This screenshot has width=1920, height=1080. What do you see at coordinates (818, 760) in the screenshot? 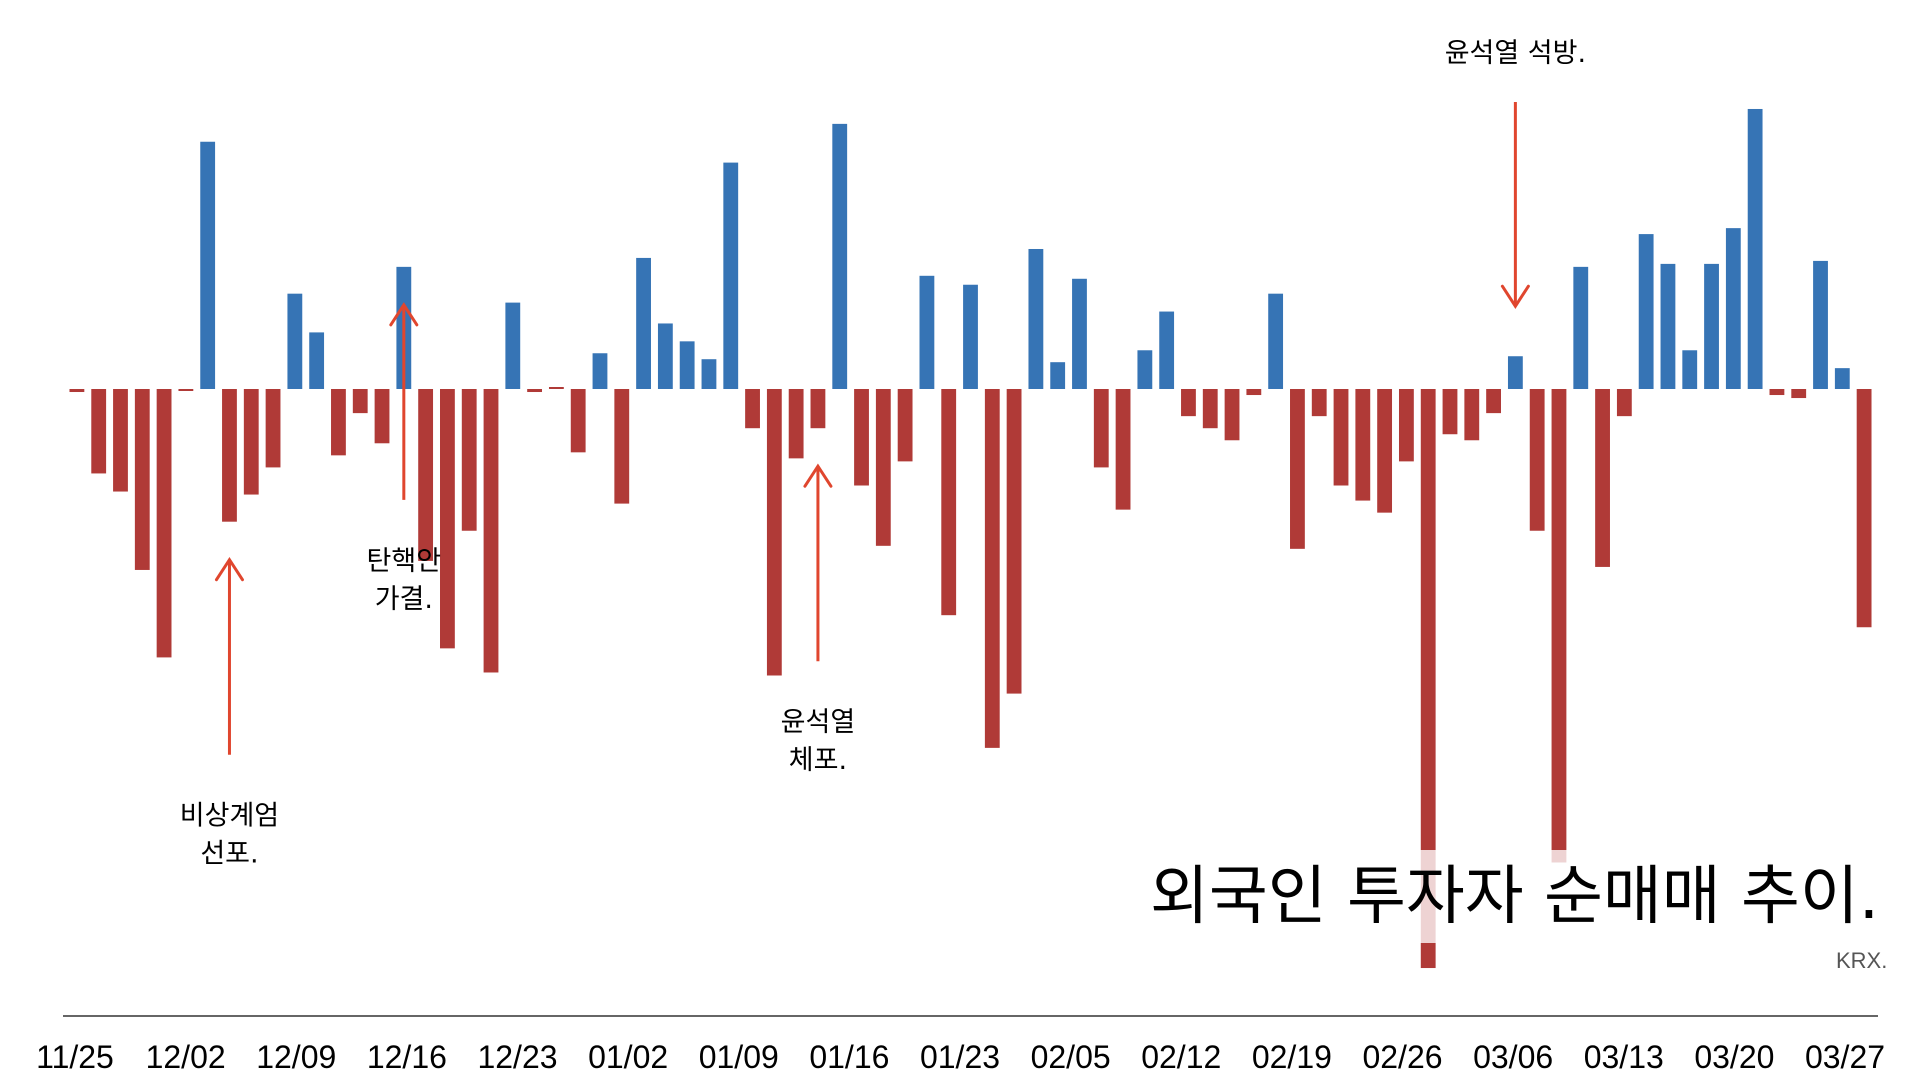
I see `annotation-label: 체포.` at bounding box center [818, 760].